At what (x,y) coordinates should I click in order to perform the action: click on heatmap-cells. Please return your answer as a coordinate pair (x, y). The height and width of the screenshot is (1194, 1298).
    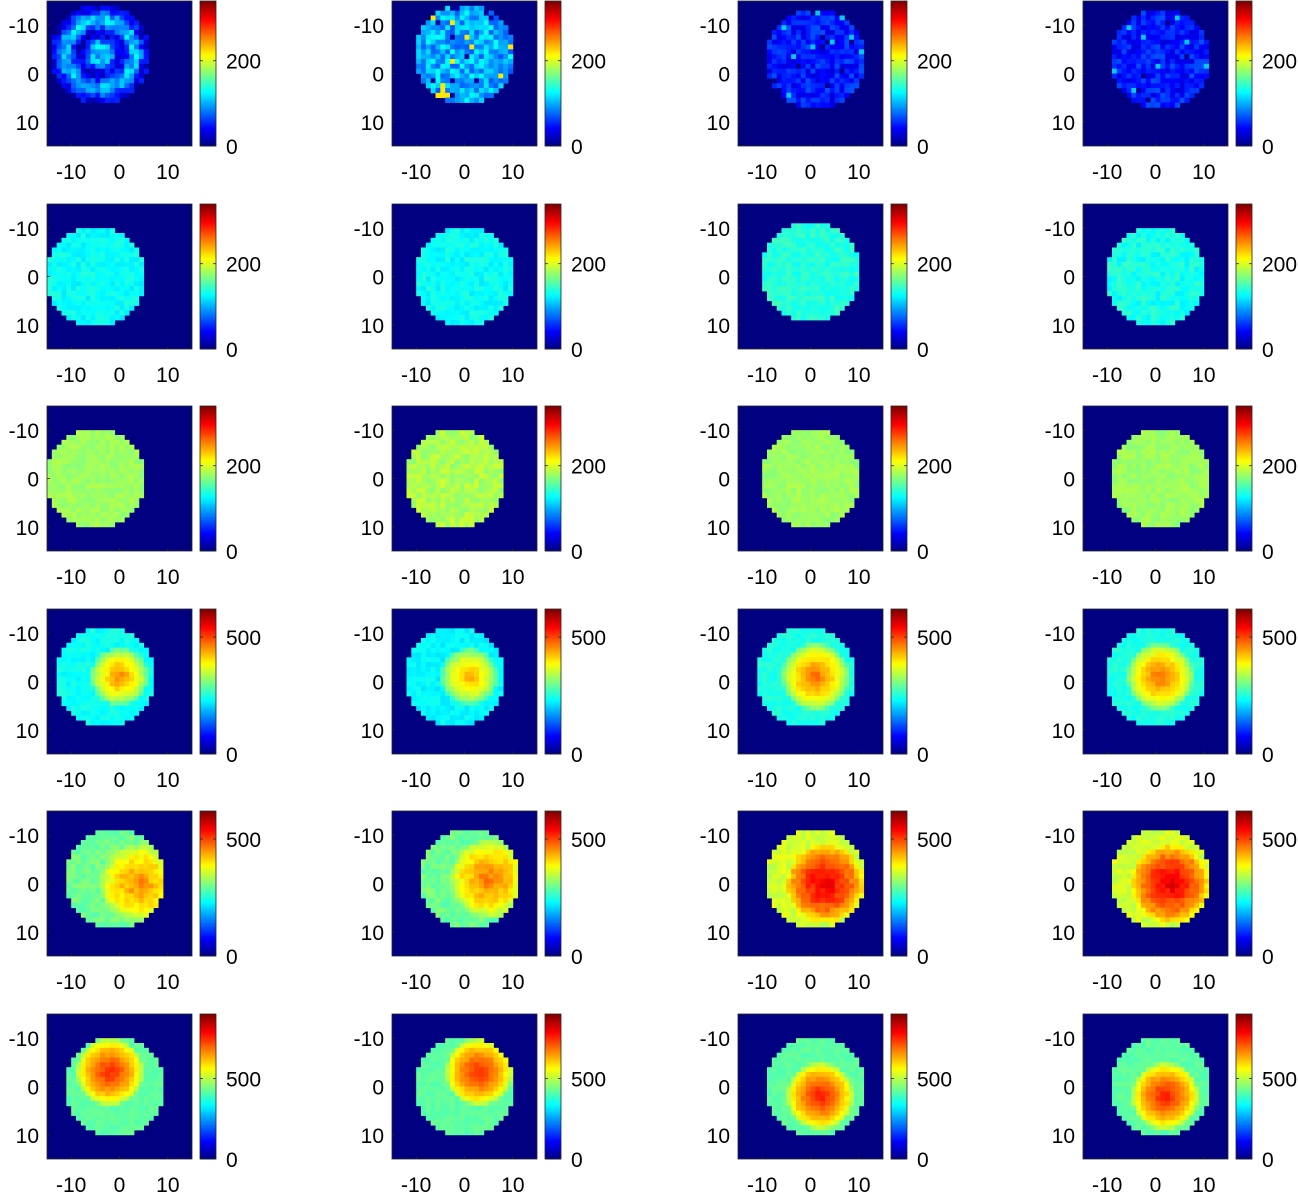
    Looking at the image, I should click on (455, 479).